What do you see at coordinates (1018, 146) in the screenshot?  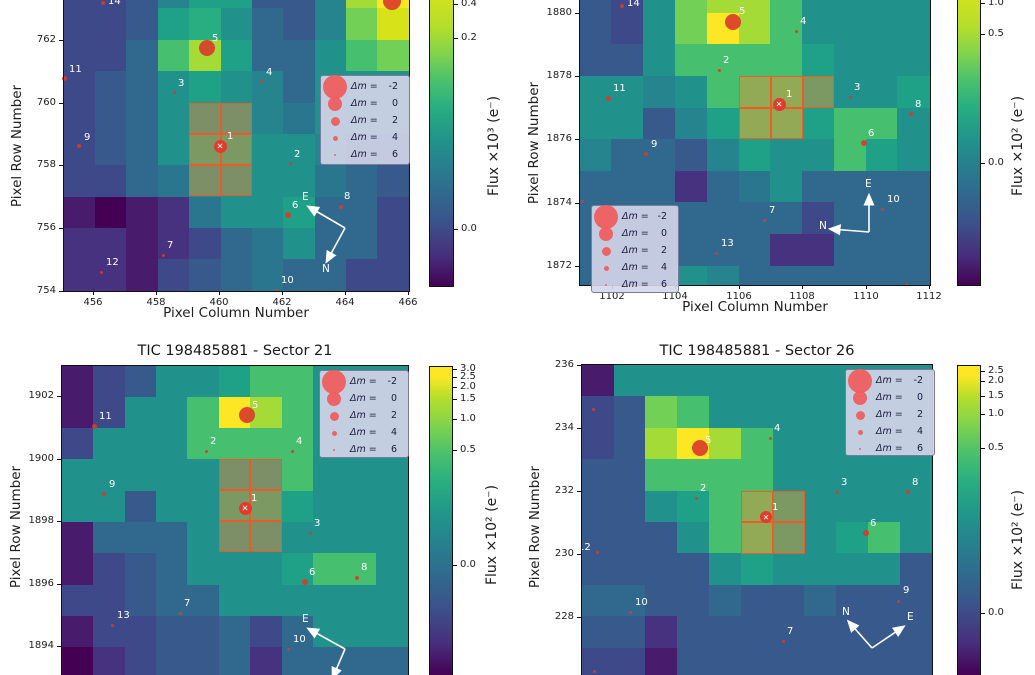 I see `colorbar-label: Flux ×10² (e⁻)` at bounding box center [1018, 146].